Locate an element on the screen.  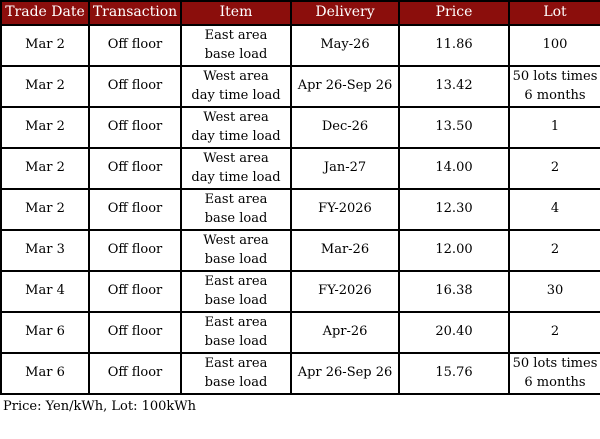
cell-trade-date: Mar 3 is located at coordinates (45, 250).